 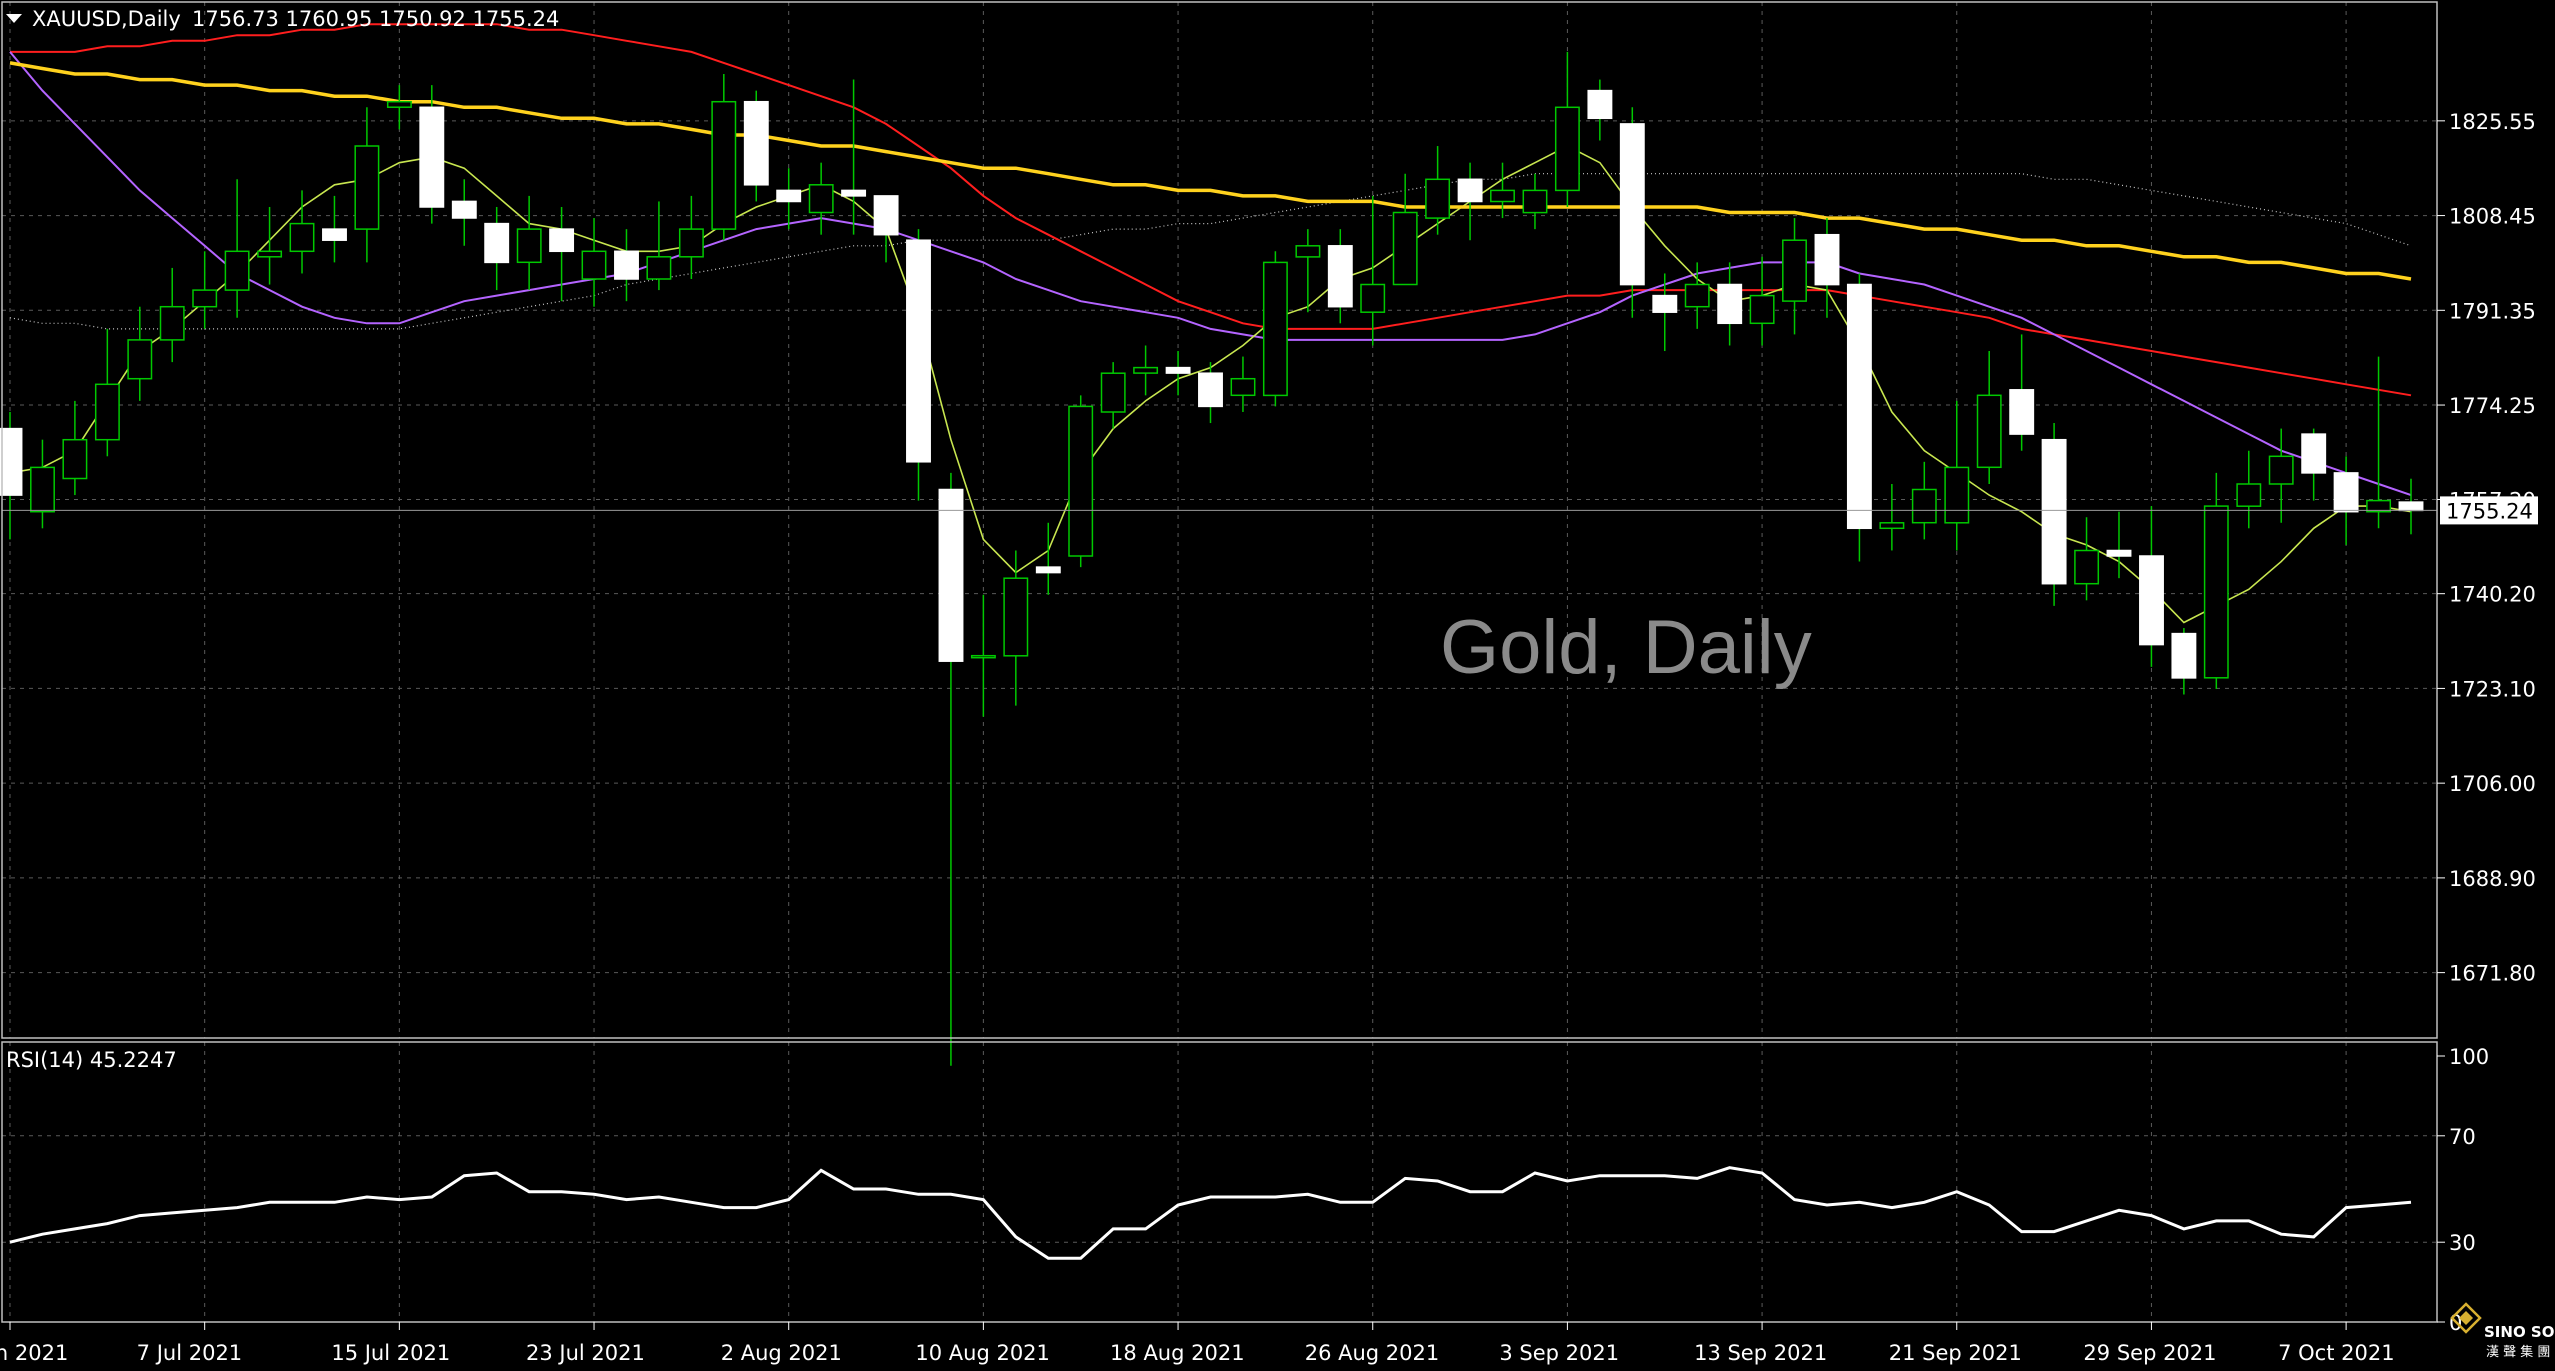 I want to click on price-tag-box, so click(x=2489, y=510).